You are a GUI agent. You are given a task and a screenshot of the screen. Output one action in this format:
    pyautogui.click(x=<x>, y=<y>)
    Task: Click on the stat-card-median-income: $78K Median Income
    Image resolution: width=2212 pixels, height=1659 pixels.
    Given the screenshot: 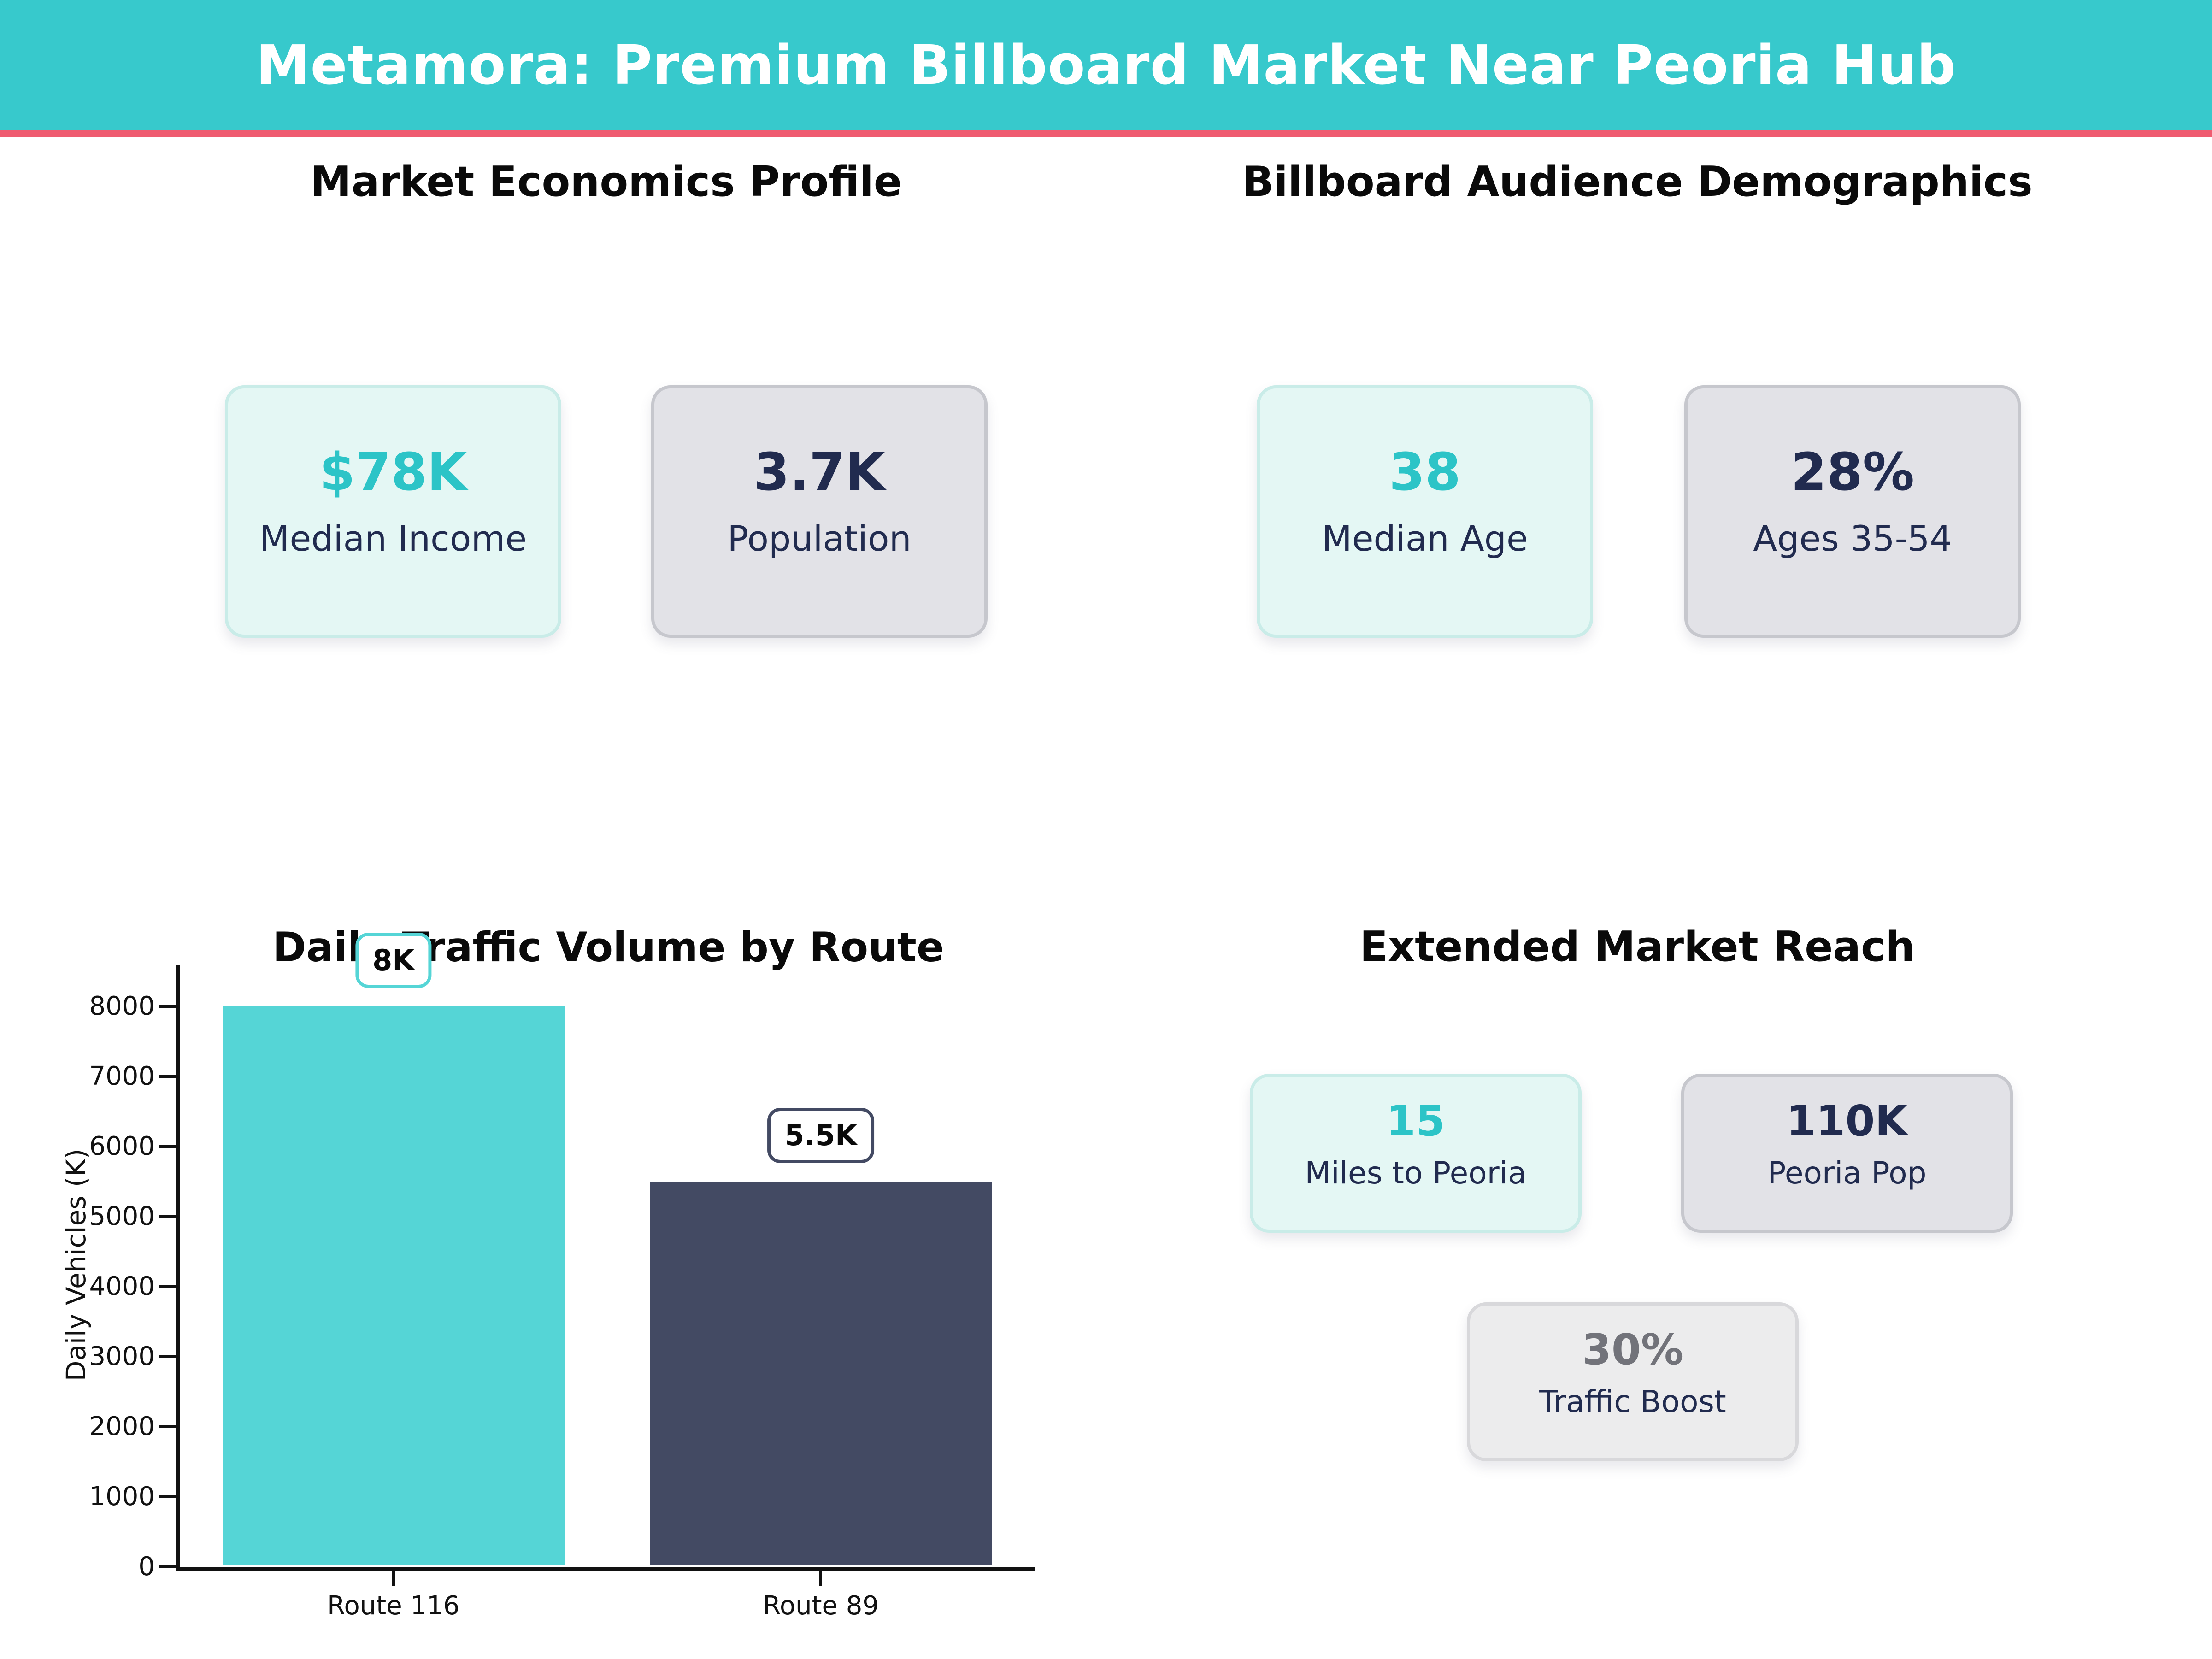 What is the action you would take?
    pyautogui.click(x=393, y=511)
    